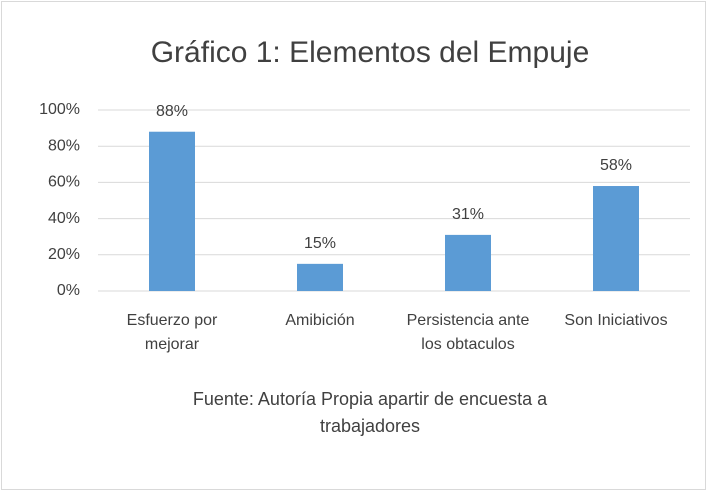 This screenshot has width=707, height=491. I want to click on y-tick-label: 100%, so click(59, 109).